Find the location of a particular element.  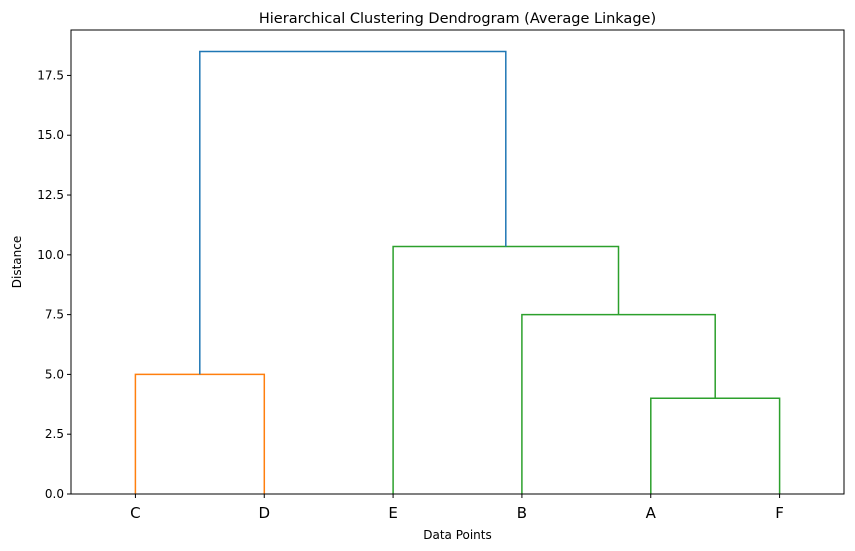

y-tick-label: 7.5 is located at coordinates (54, 315).